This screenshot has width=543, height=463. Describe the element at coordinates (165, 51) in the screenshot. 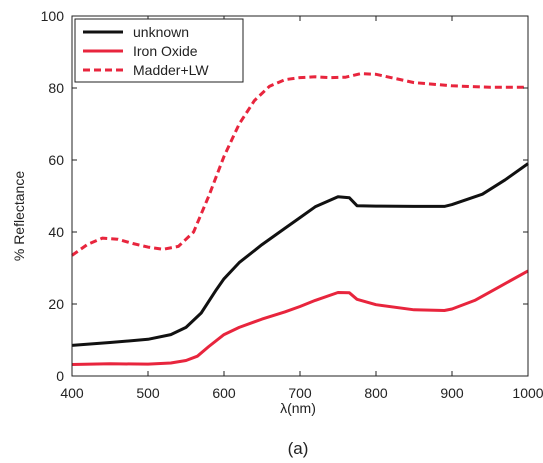

I see `legend-label: Iron Oxide` at that location.